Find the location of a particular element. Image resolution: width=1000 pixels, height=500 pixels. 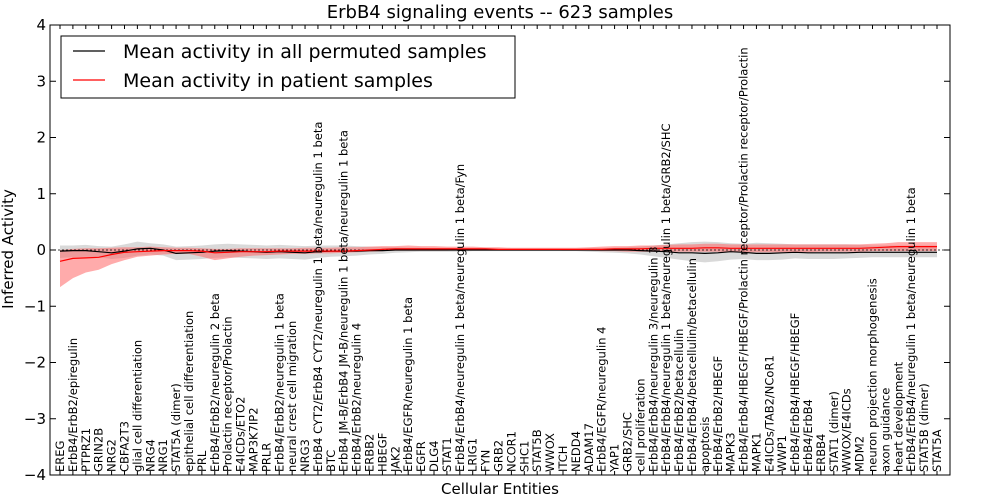

x-tick-label: axon guidance is located at coordinates (885, 430).